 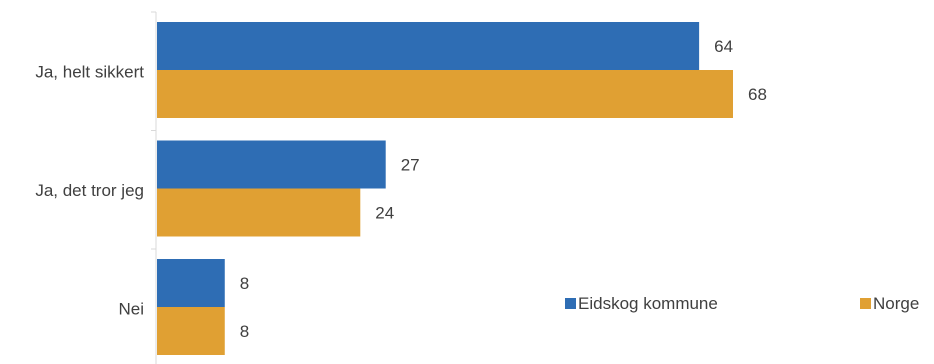 I want to click on legend-label: Norge, so click(x=896, y=303).